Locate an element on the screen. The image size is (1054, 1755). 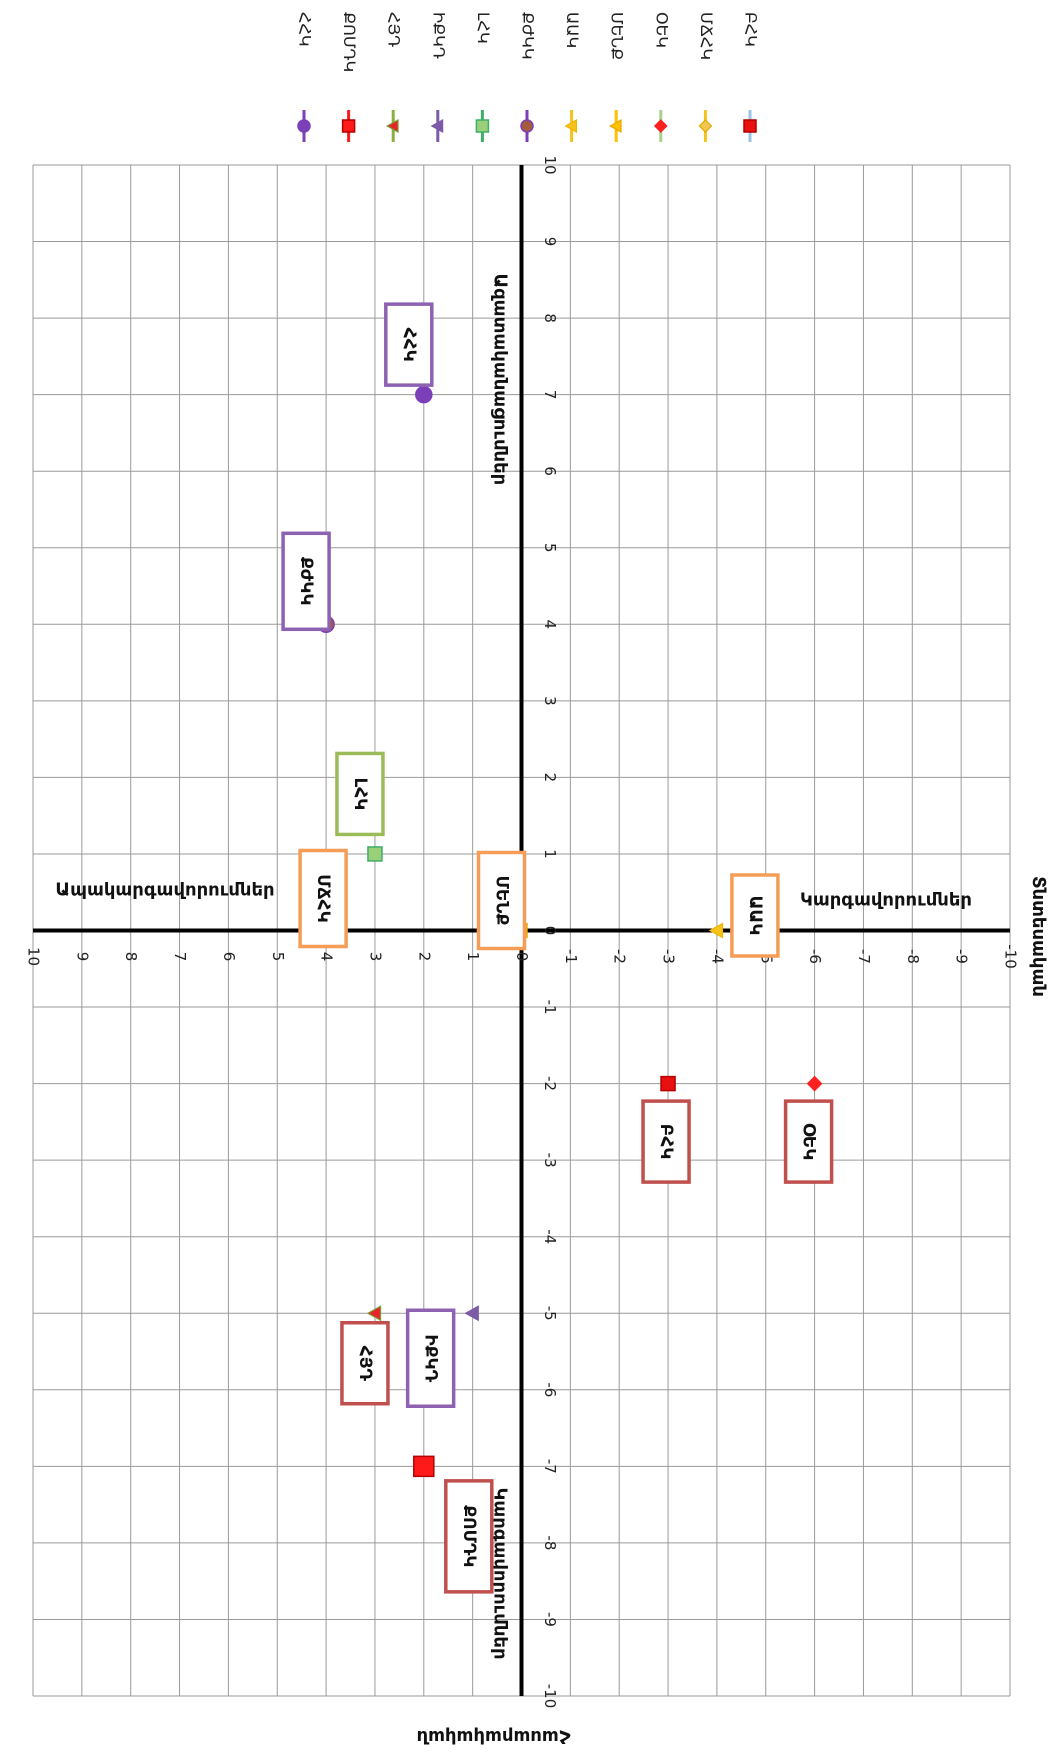
y-tick-label: 2 is located at coordinates (550, 778).